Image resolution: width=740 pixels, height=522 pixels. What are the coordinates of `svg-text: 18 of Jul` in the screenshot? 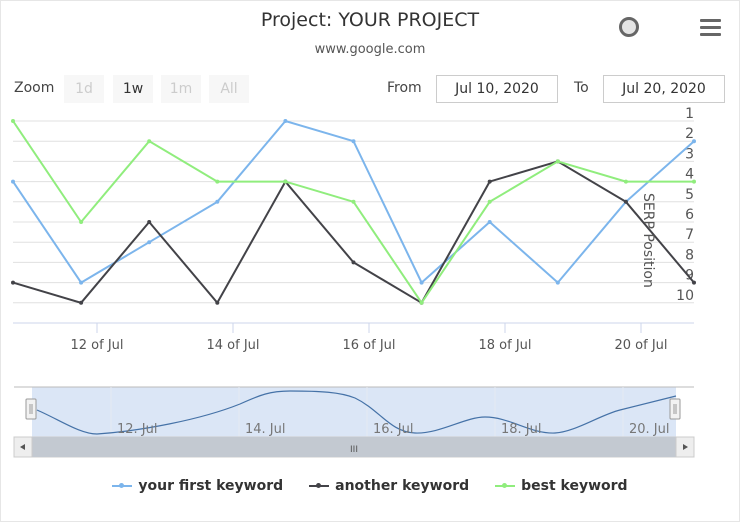 It's located at (504, 345).